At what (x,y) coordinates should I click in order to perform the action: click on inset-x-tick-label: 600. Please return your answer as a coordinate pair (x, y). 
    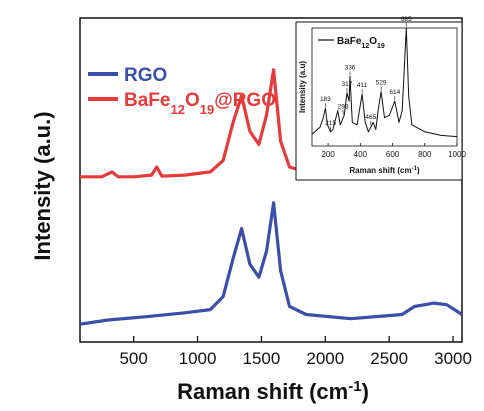
    Looking at the image, I should click on (393, 154).